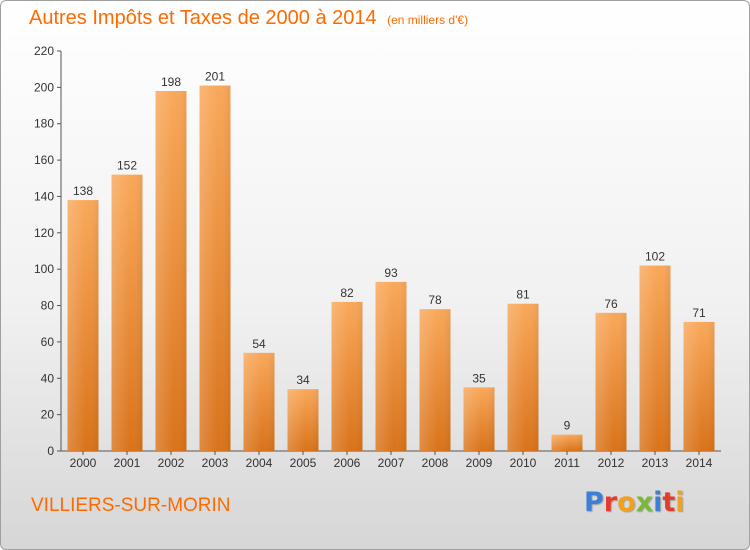 The image size is (750, 550). Describe the element at coordinates (127, 463) in the screenshot. I see `x-tick-label-2001: 2001` at that location.